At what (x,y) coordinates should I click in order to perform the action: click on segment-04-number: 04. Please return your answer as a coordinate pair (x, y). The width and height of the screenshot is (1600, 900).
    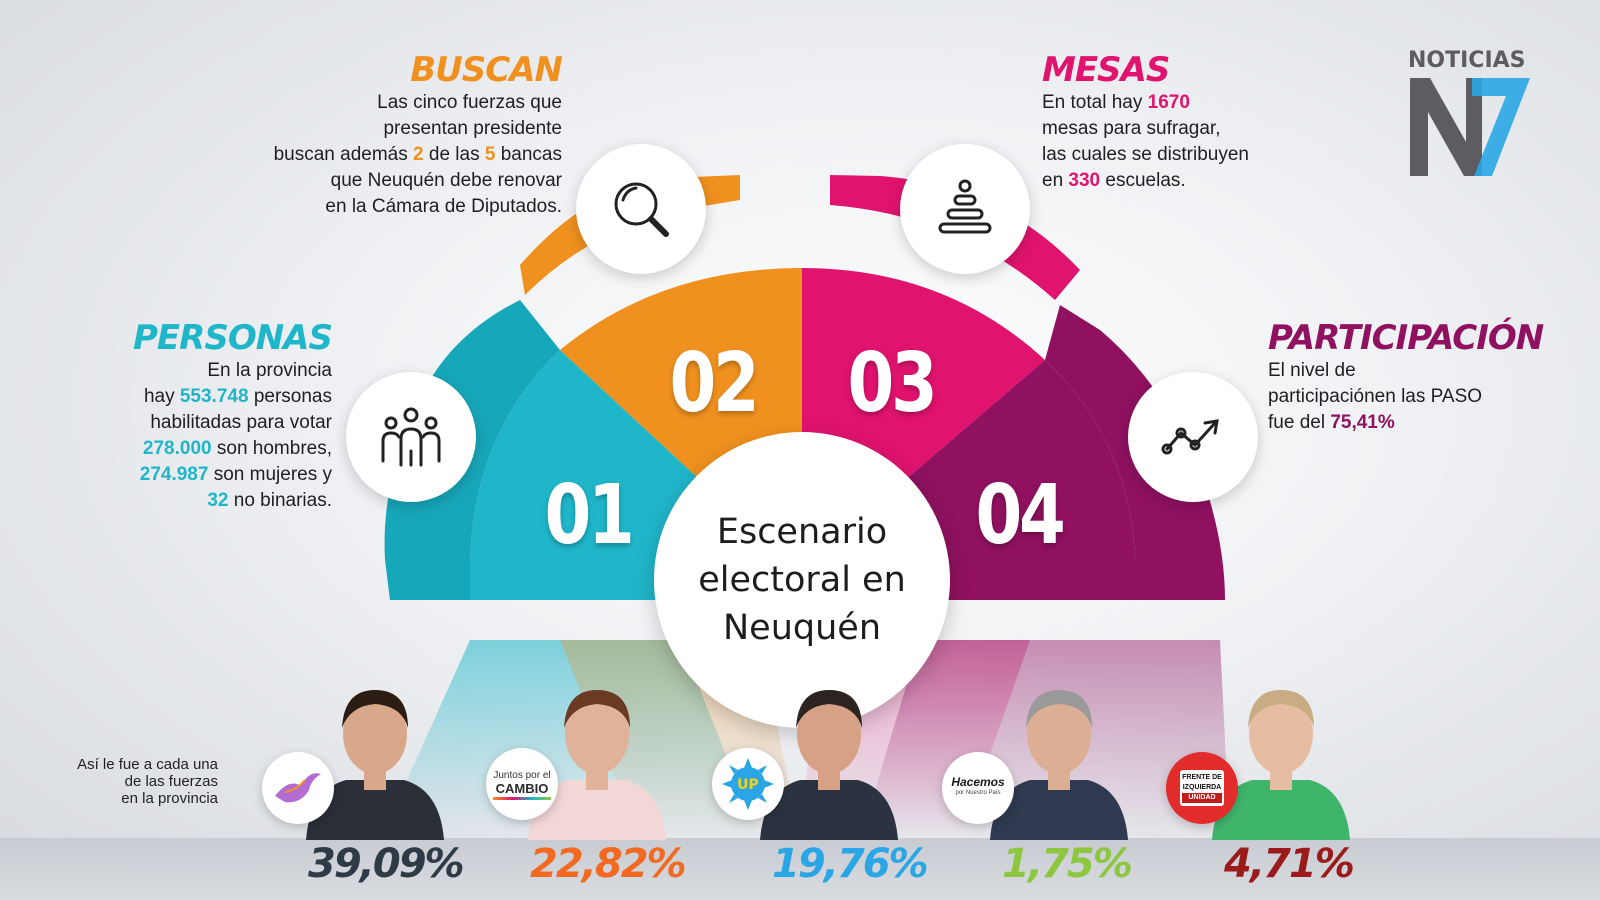
    Looking at the image, I should click on (1020, 515).